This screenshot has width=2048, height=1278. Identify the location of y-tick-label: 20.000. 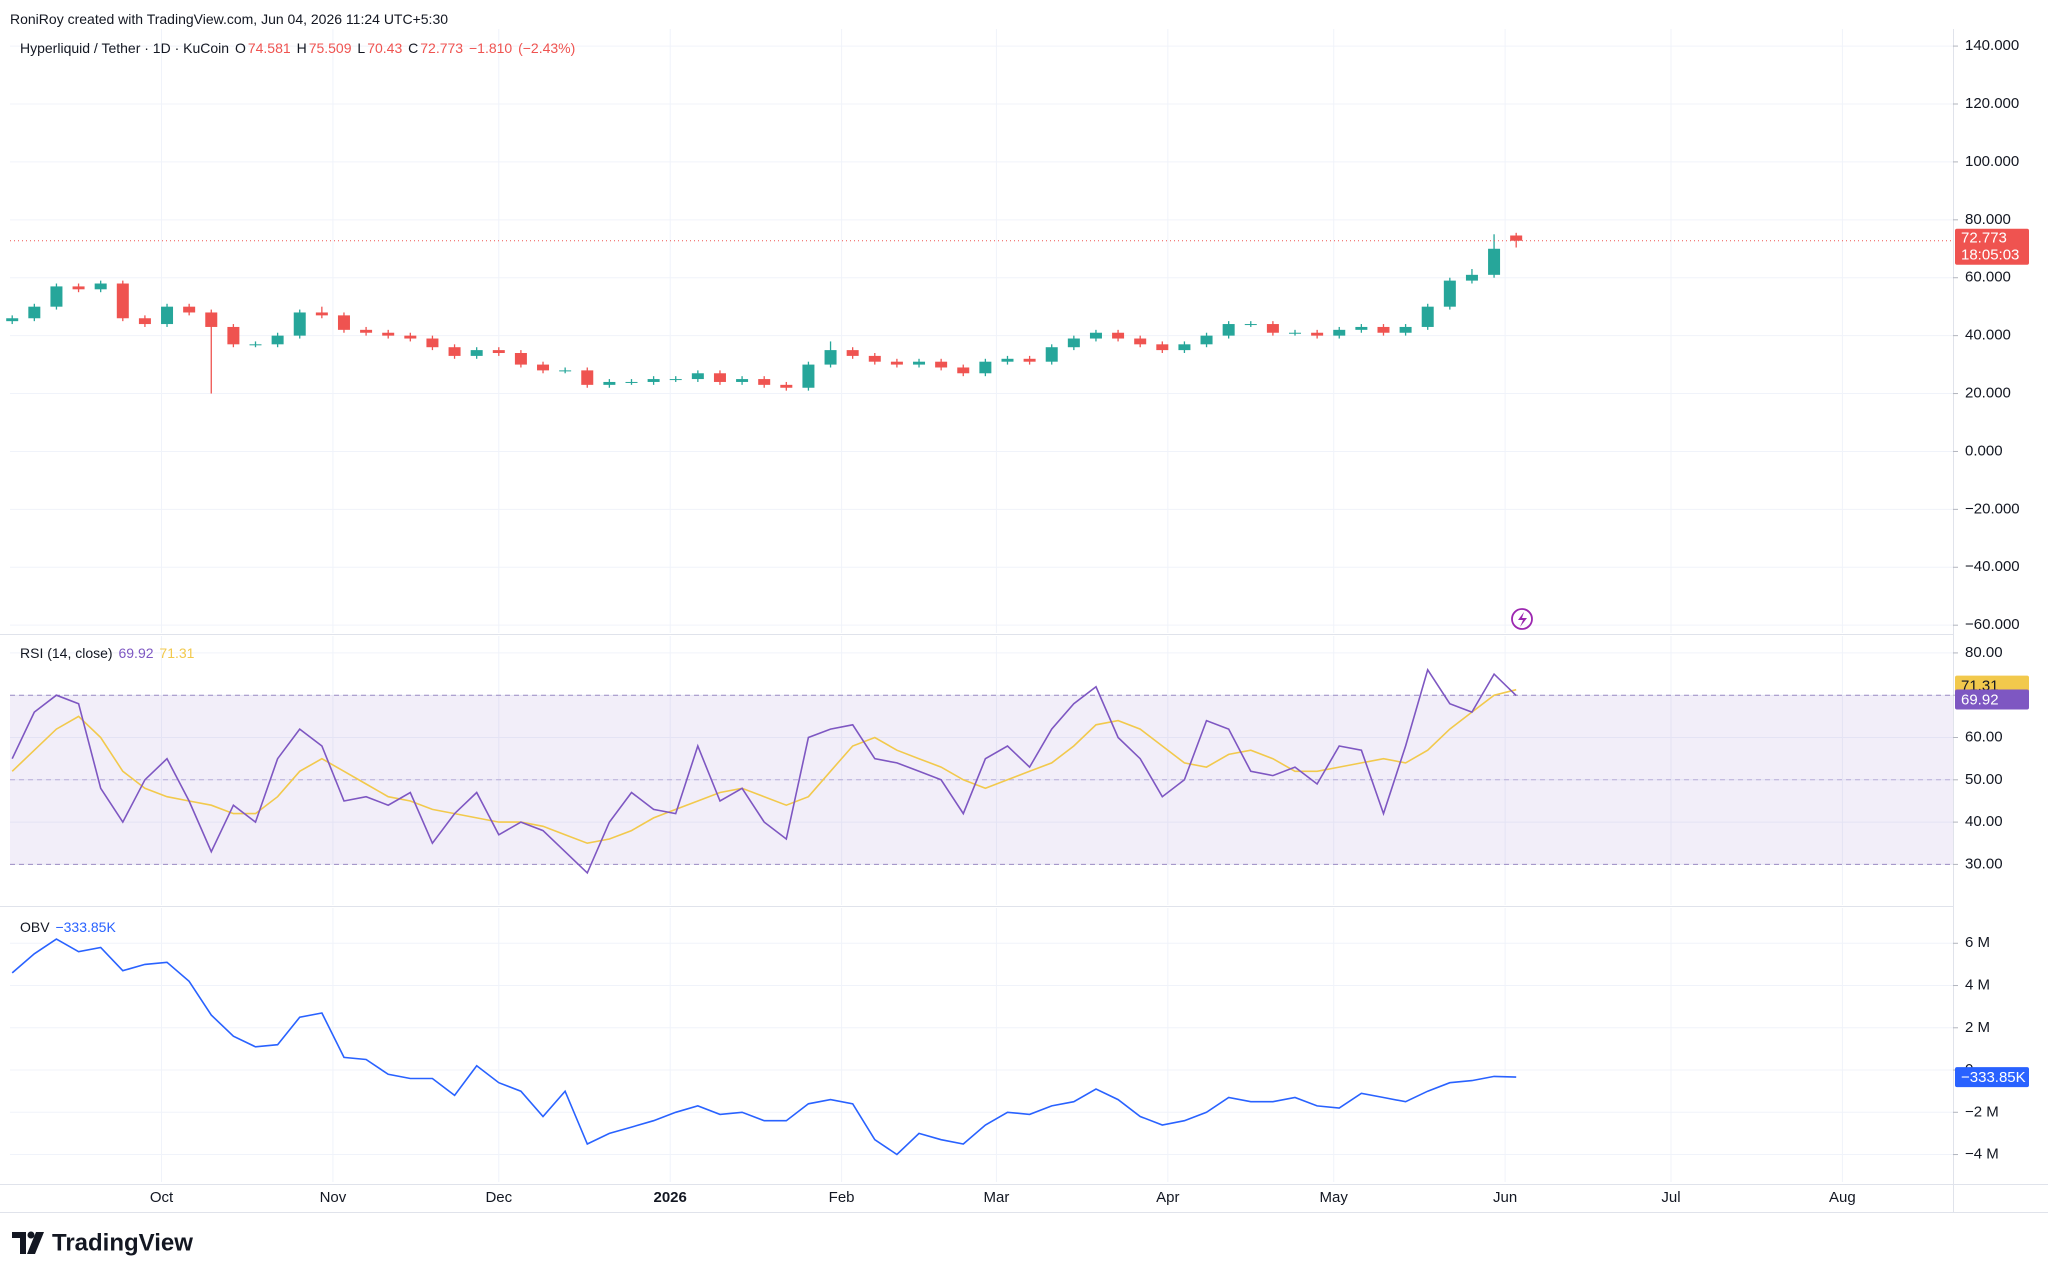
(1988, 393).